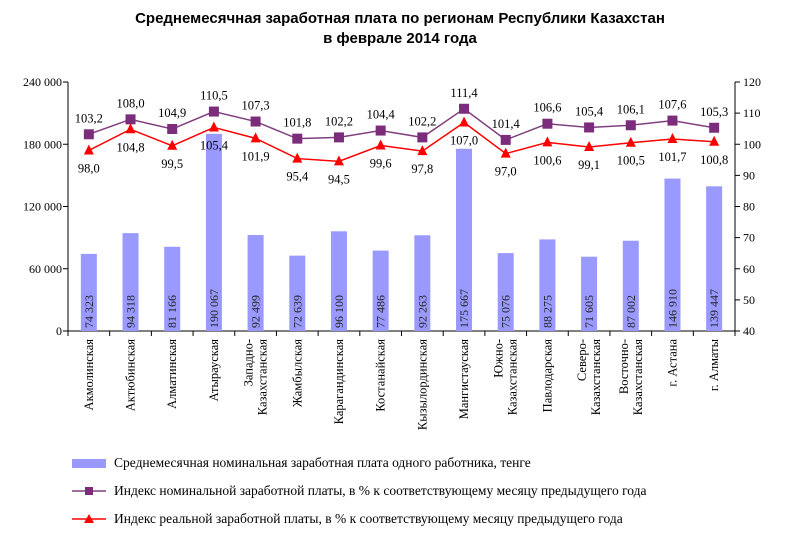  What do you see at coordinates (401, 142) in the screenshot?
I see `real-index-line` at bounding box center [401, 142].